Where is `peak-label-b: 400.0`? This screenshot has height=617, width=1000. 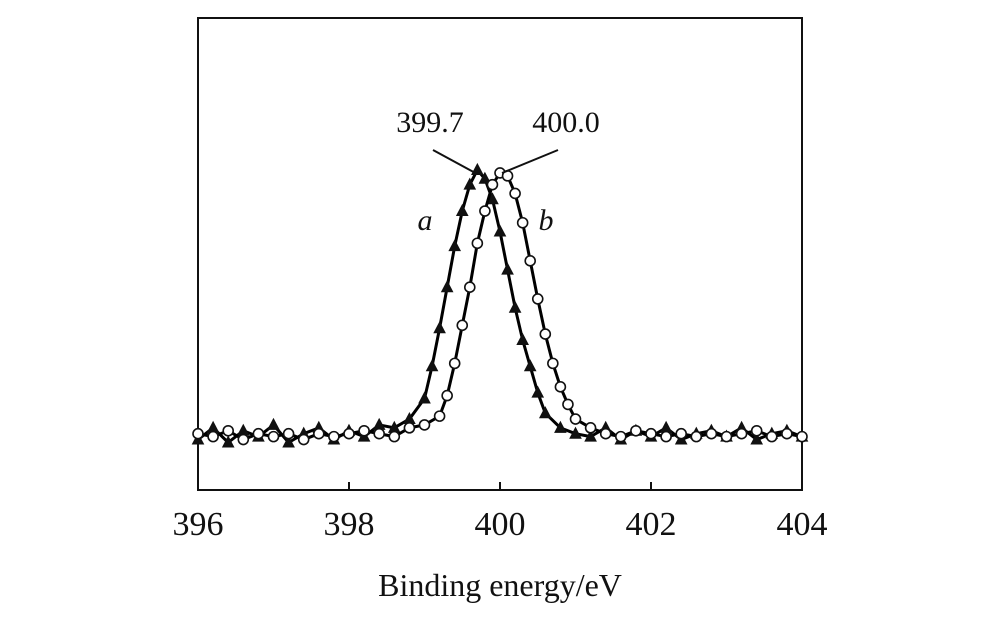 peak-label-b: 400.0 is located at coordinates (566, 122).